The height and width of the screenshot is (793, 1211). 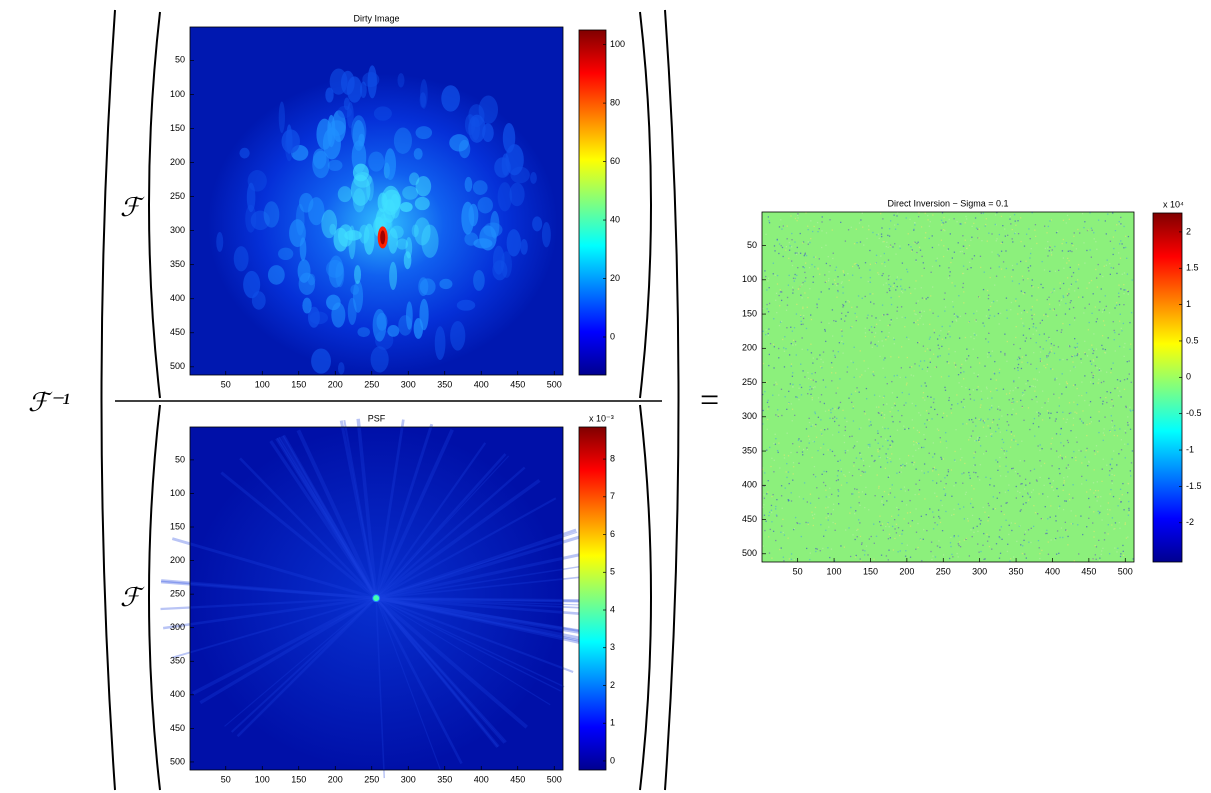 What do you see at coordinates (645, 597) in the screenshot?
I see `inner-right-paren` at bounding box center [645, 597].